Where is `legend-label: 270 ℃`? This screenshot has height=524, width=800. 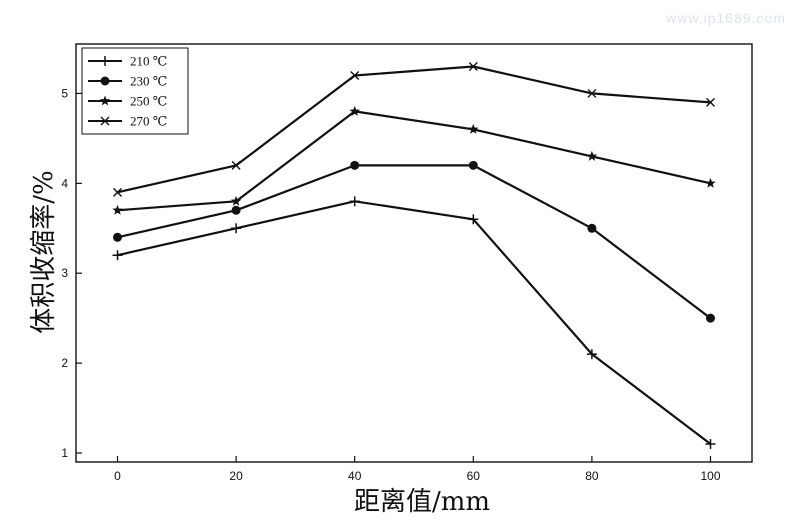
legend-label: 270 ℃ is located at coordinates (148, 121).